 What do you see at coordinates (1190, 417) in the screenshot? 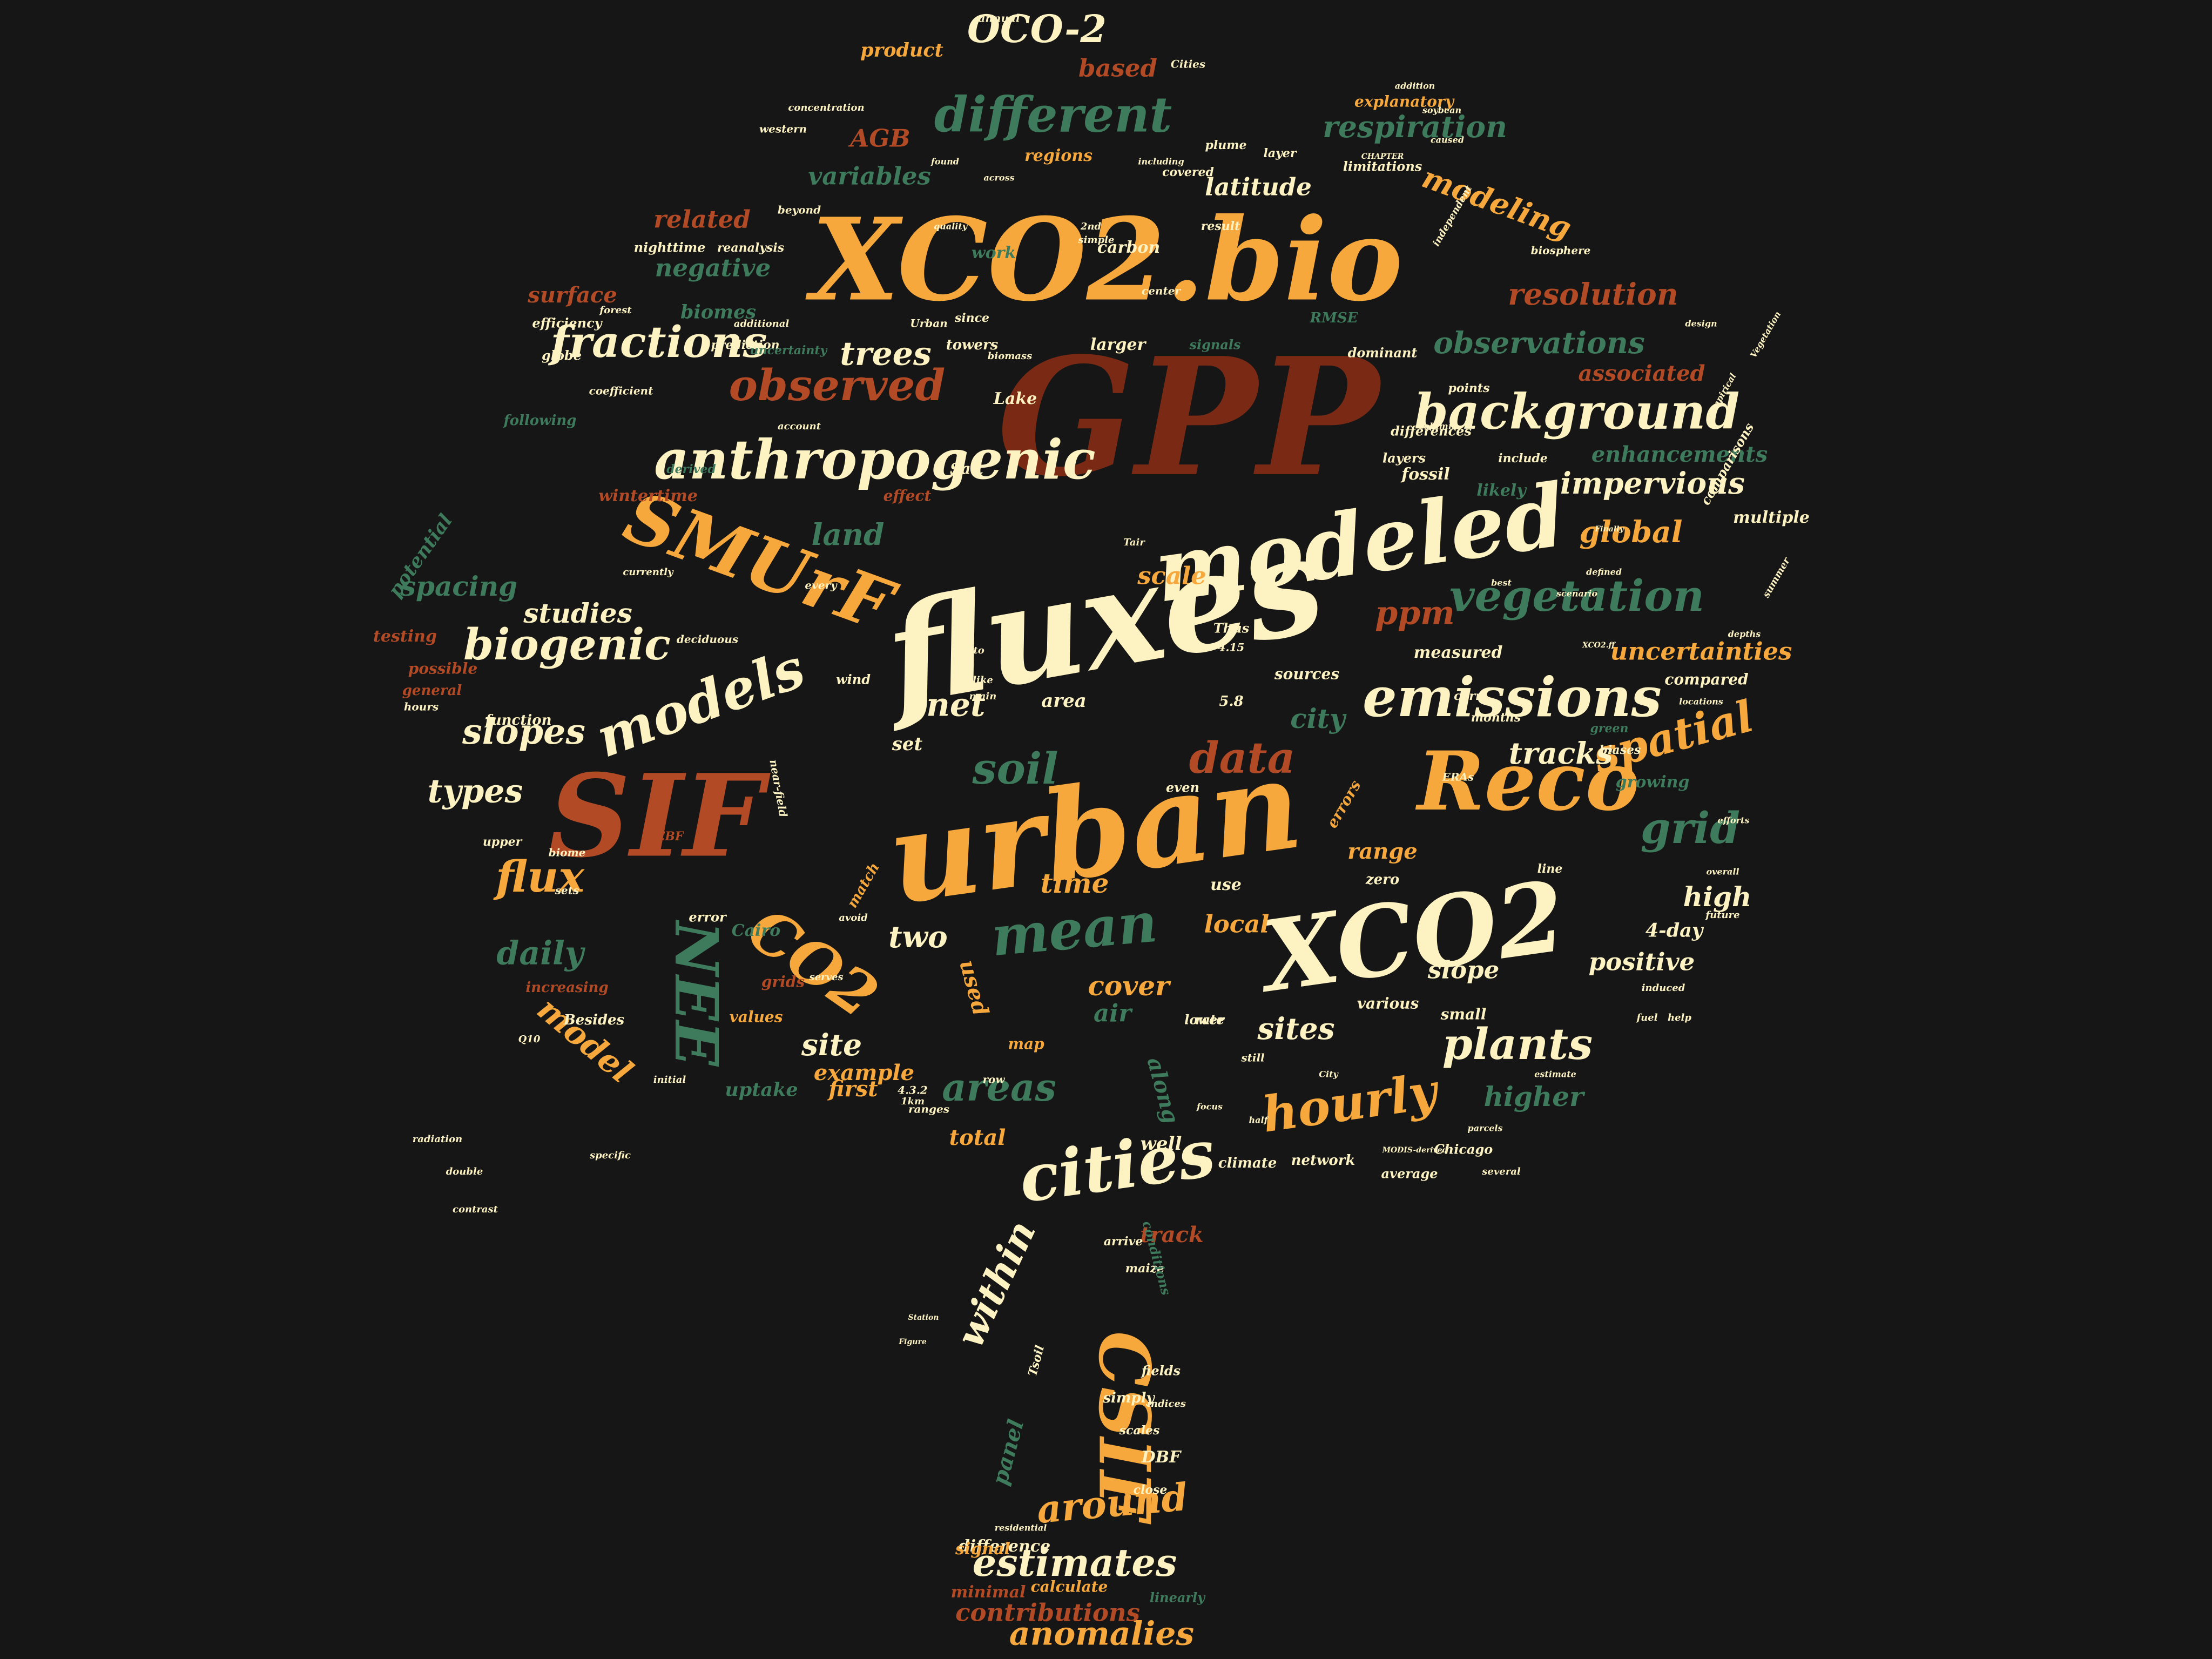
I see `word-gpp: GPP` at bounding box center [1190, 417].